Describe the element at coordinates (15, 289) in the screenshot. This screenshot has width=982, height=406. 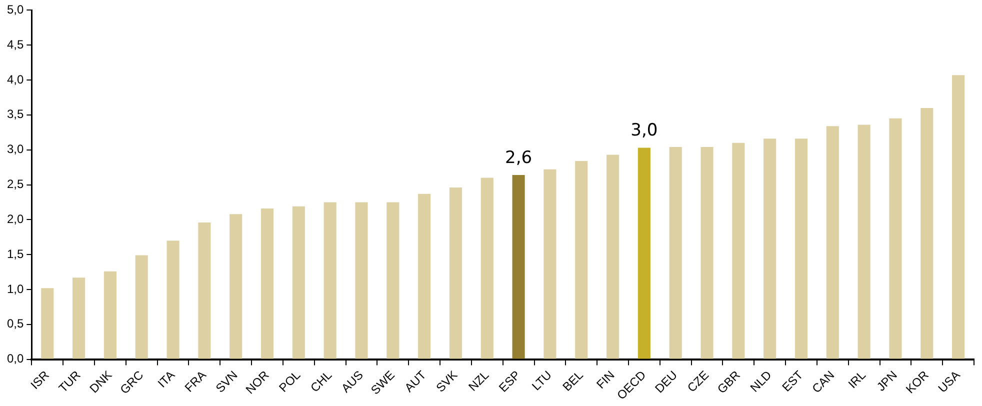
I see `y-tick-label: 1,0` at that location.